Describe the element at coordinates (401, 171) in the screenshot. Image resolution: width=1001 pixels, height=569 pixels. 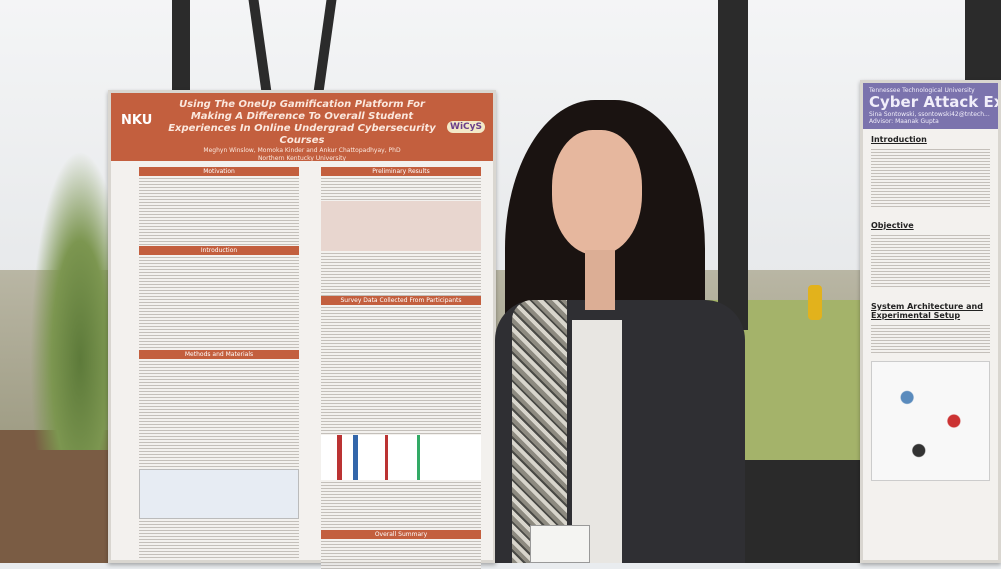
I see `section-heading: Preliminary Results` at that location.